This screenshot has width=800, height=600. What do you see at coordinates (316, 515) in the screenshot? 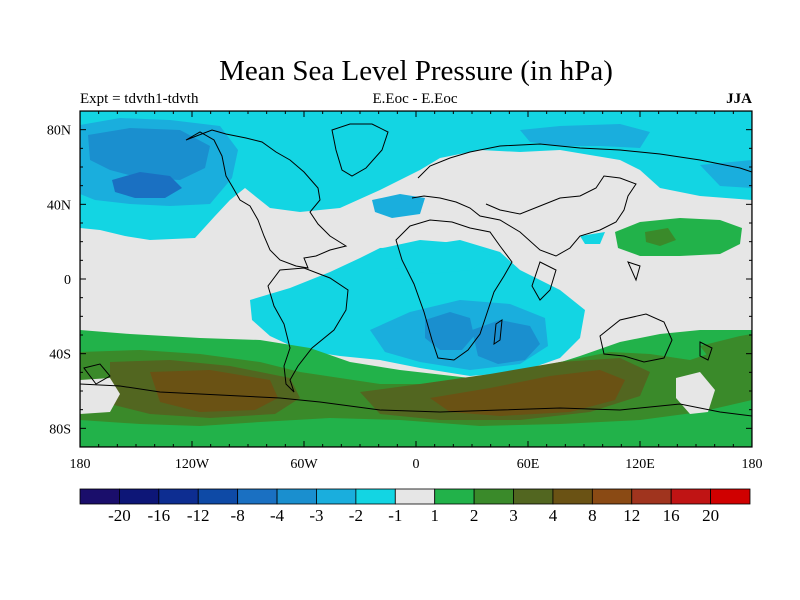
I see `colorbar-label: -3` at bounding box center [316, 515].